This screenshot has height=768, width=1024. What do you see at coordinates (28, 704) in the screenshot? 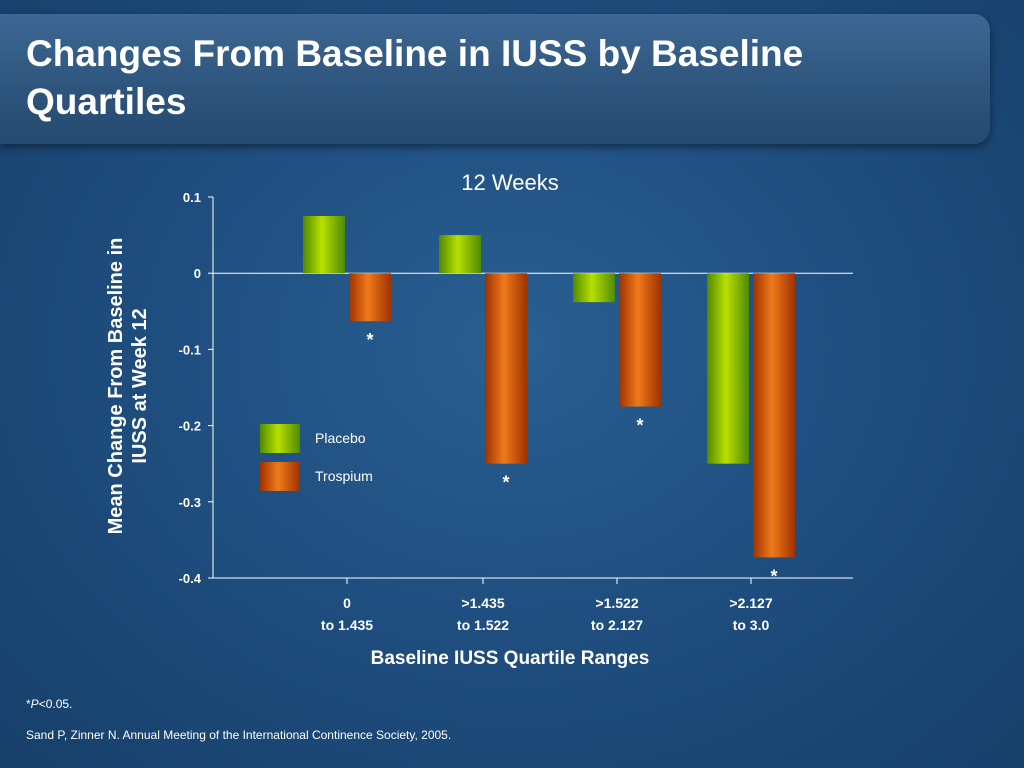
I see `footnote-star: *` at bounding box center [28, 704].